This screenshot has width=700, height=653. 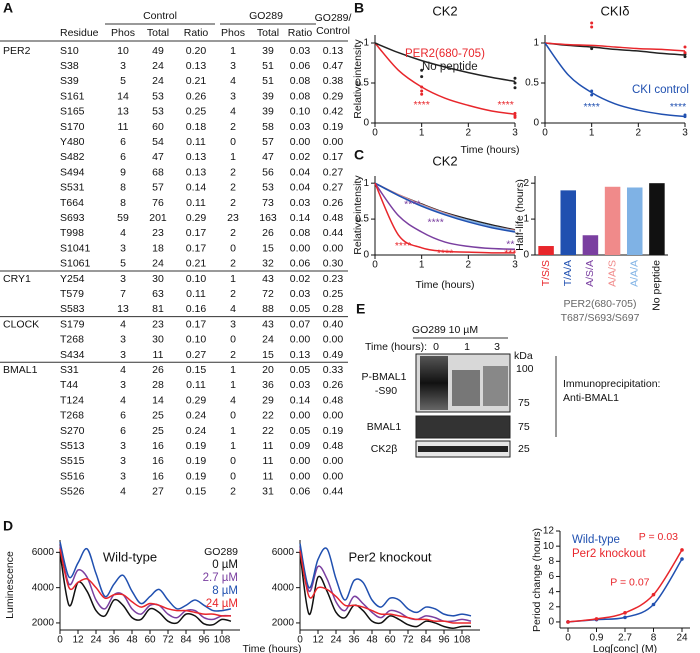 What do you see at coordinates (196, 416) in the screenshot?
I see `cell: 0.24` at bounding box center [196, 416].